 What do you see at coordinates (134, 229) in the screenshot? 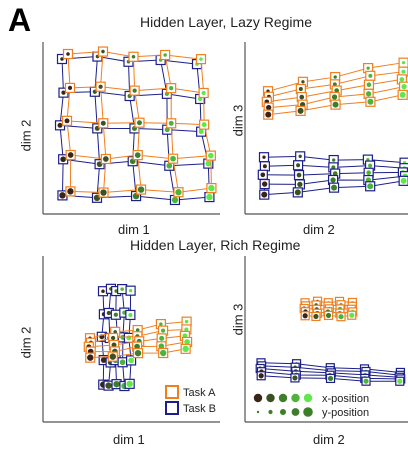
I see `lazy-left-xlabel: dim 1` at bounding box center [134, 229].